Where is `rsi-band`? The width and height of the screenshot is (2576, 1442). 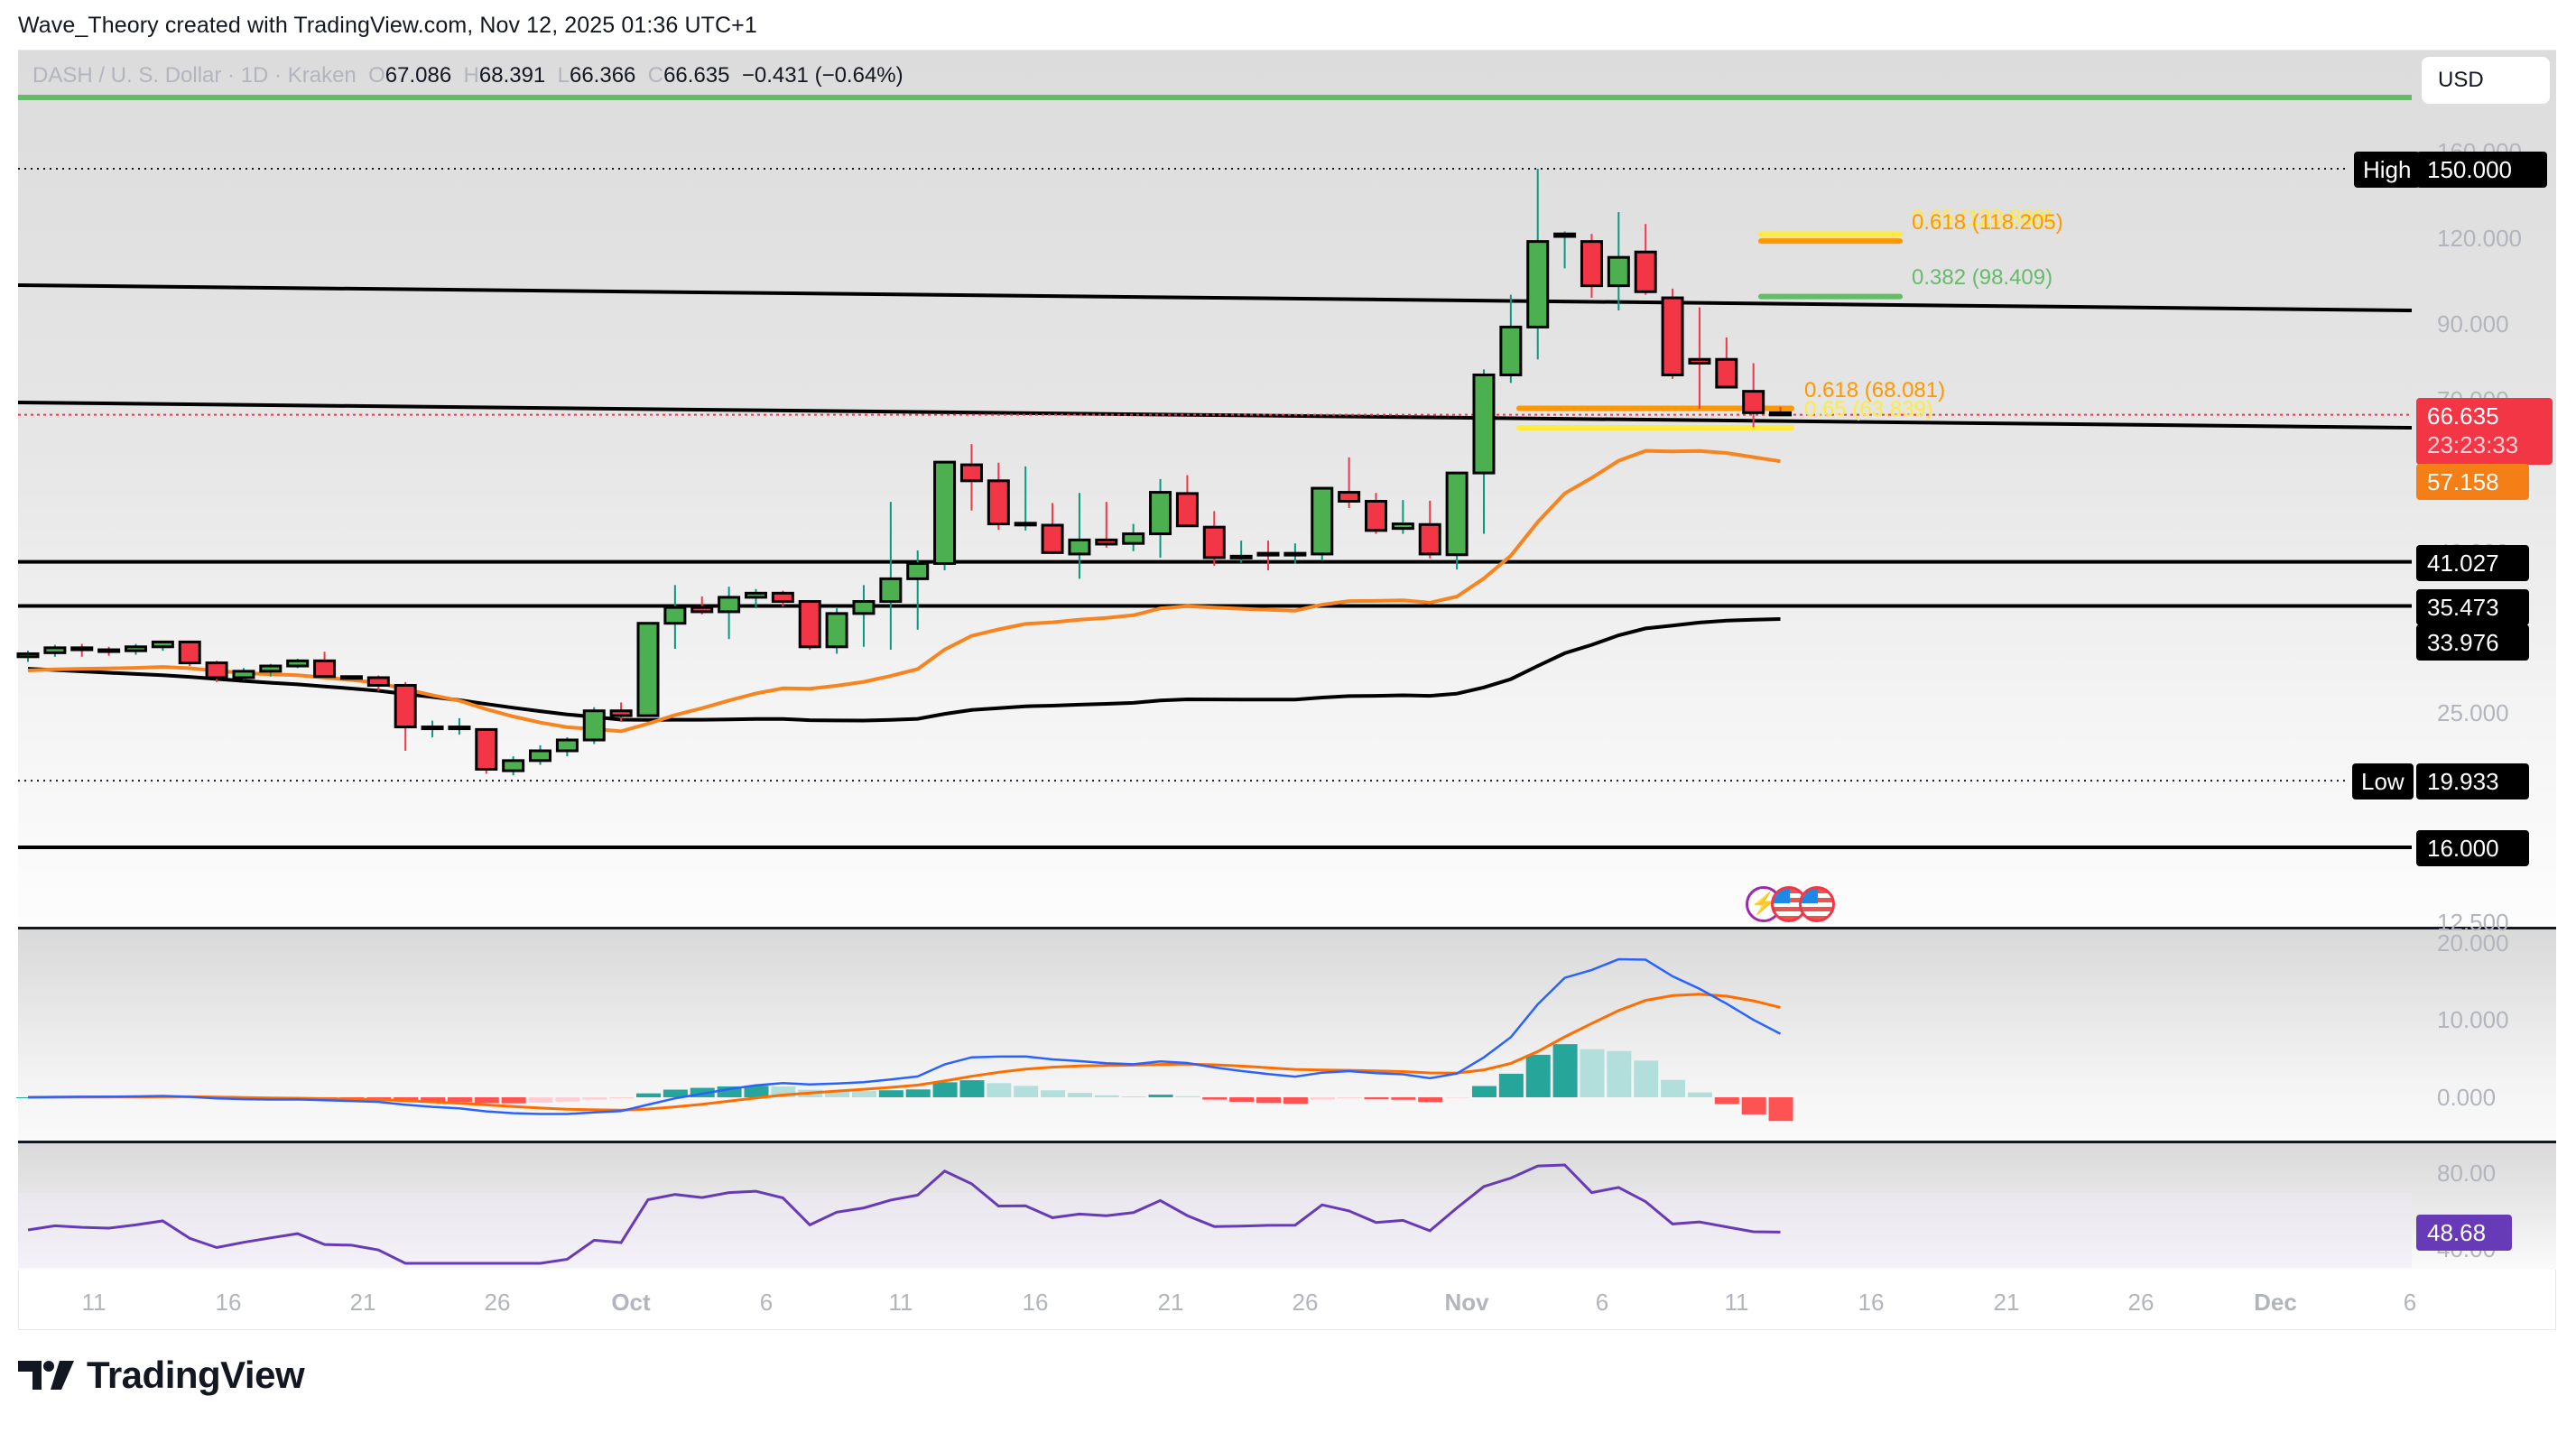 rsi-band is located at coordinates (1215, 1230).